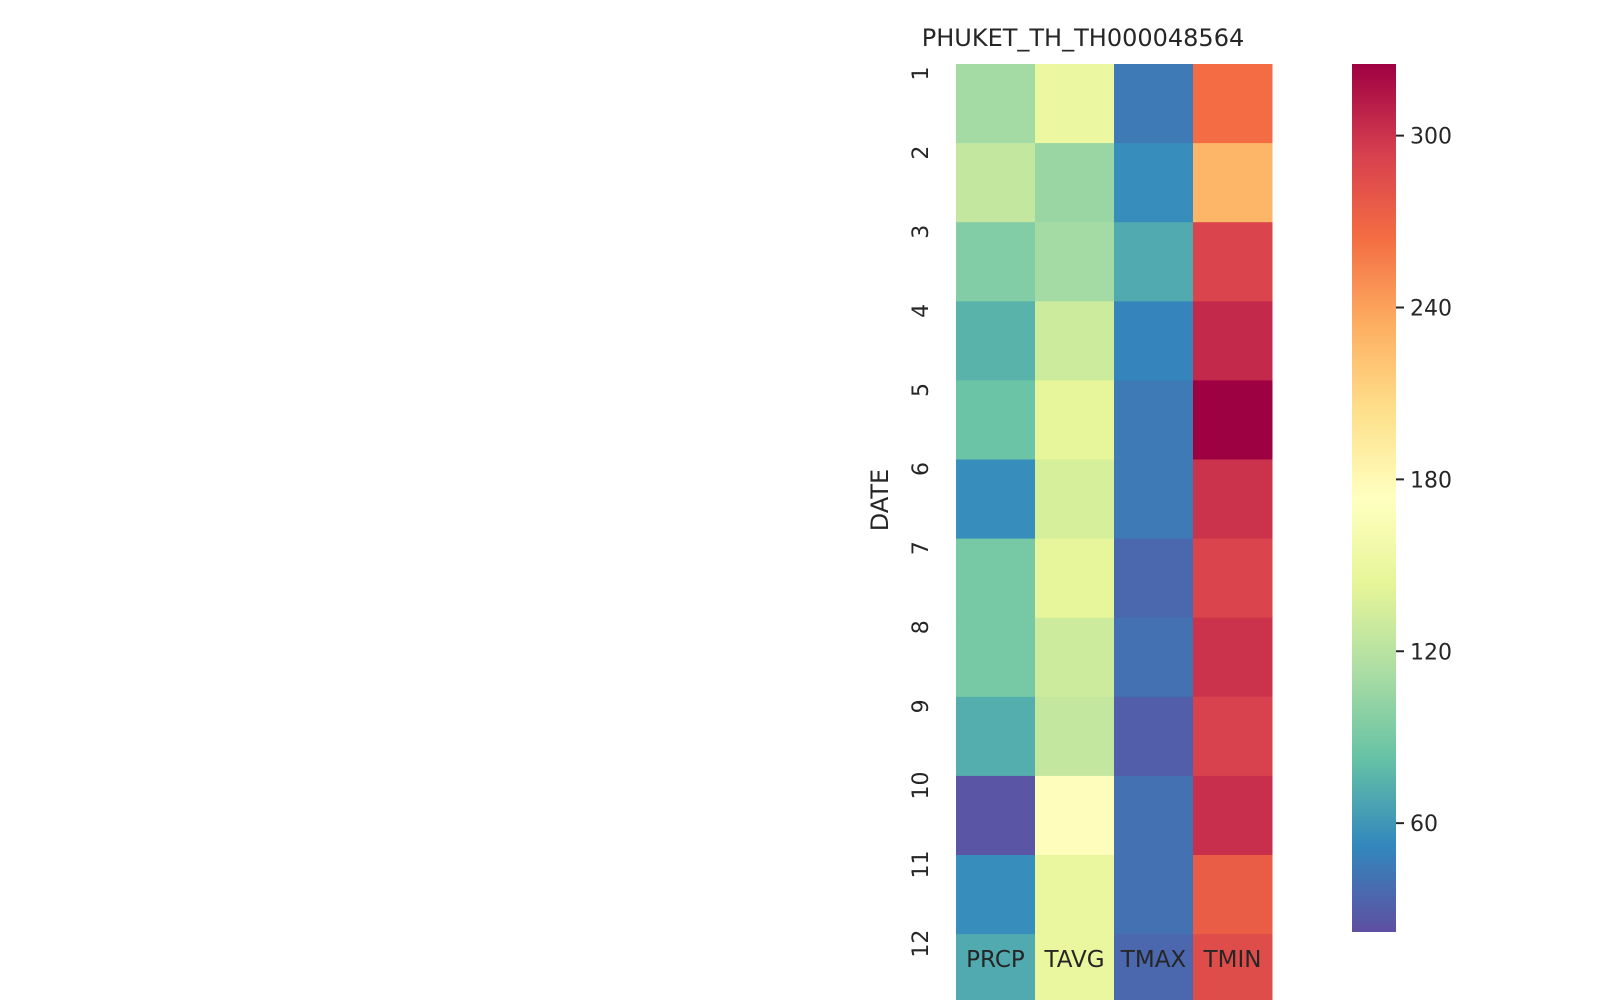 The image size is (1600, 1000). I want to click on colorbar-tick-label: 240, so click(1431, 308).